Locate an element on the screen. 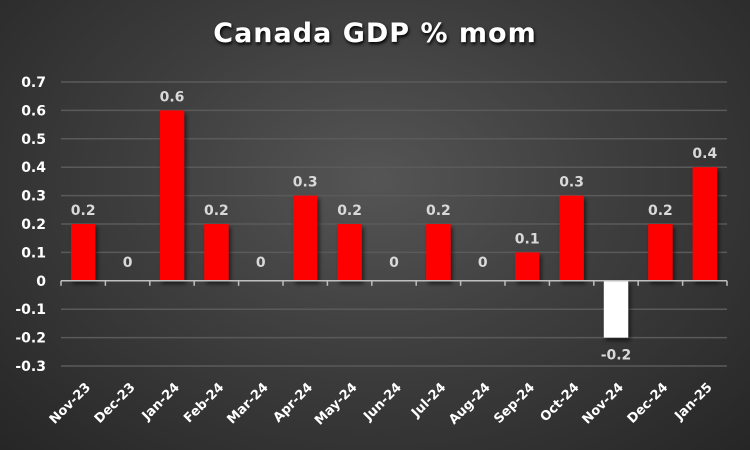 The width and height of the screenshot is (750, 450). y-tick-label: 0.3 is located at coordinates (33, 197).